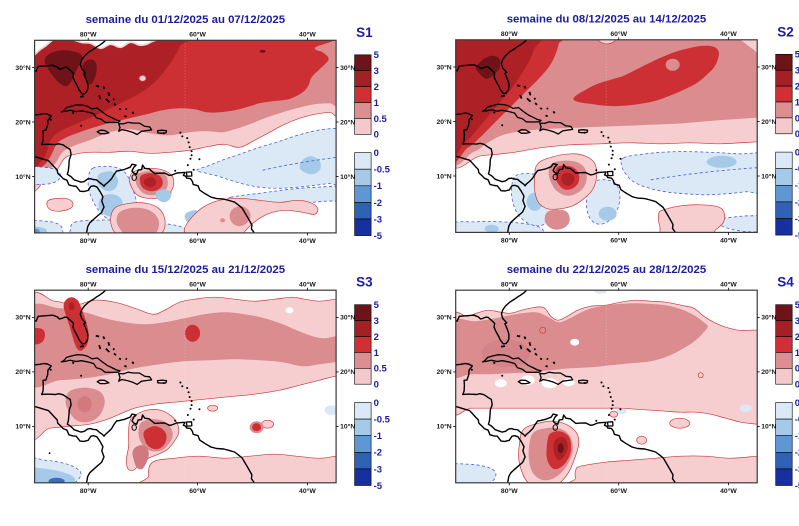 This screenshot has width=799, height=526. What do you see at coordinates (785, 282) in the screenshot?
I see `svg-text: S4` at bounding box center [785, 282].